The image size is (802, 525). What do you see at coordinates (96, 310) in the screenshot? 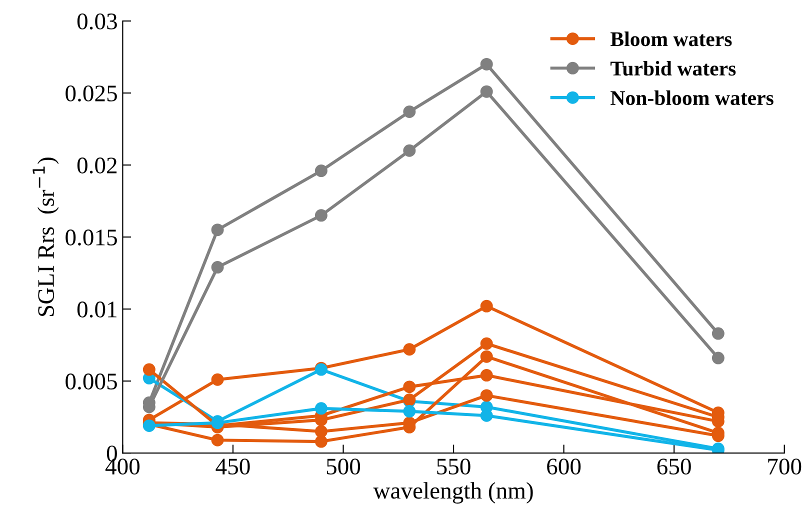
I see `y-tick-label: 0.01` at bounding box center [96, 310].